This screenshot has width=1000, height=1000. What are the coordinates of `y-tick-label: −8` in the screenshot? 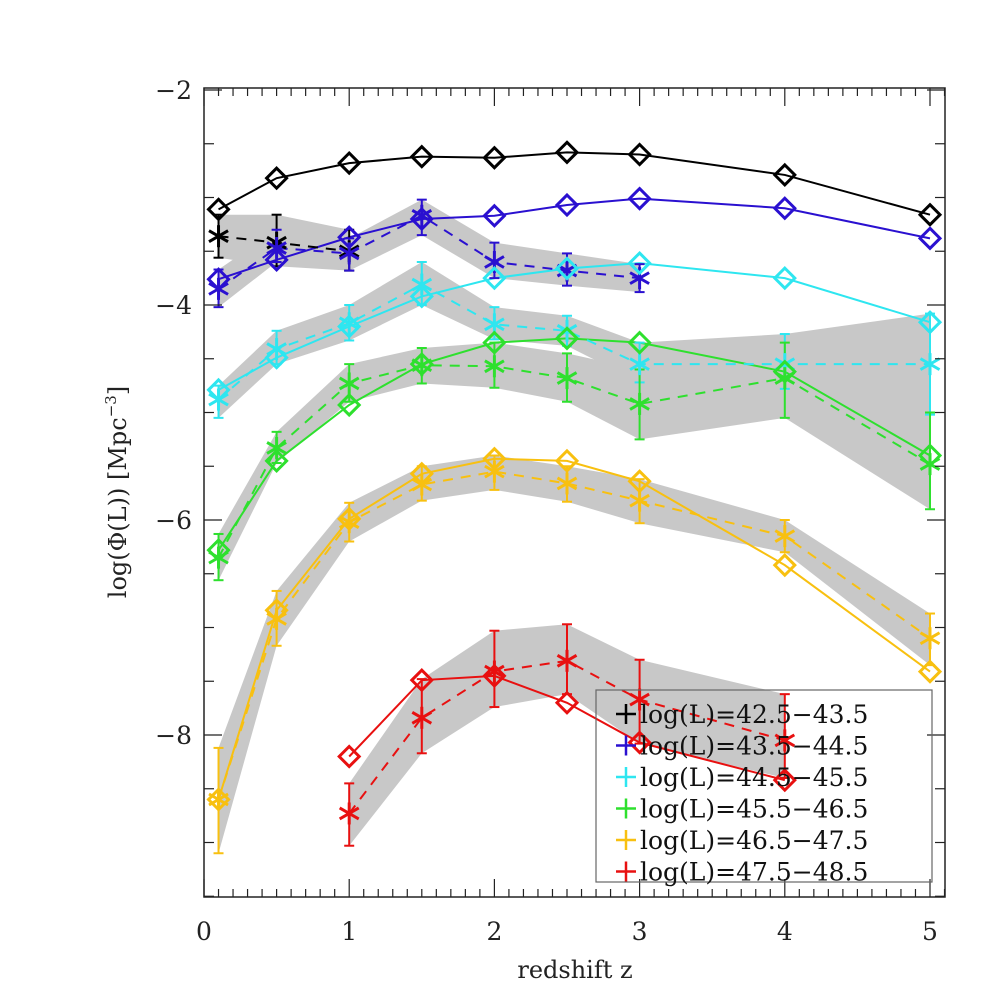 It's located at (173, 735).